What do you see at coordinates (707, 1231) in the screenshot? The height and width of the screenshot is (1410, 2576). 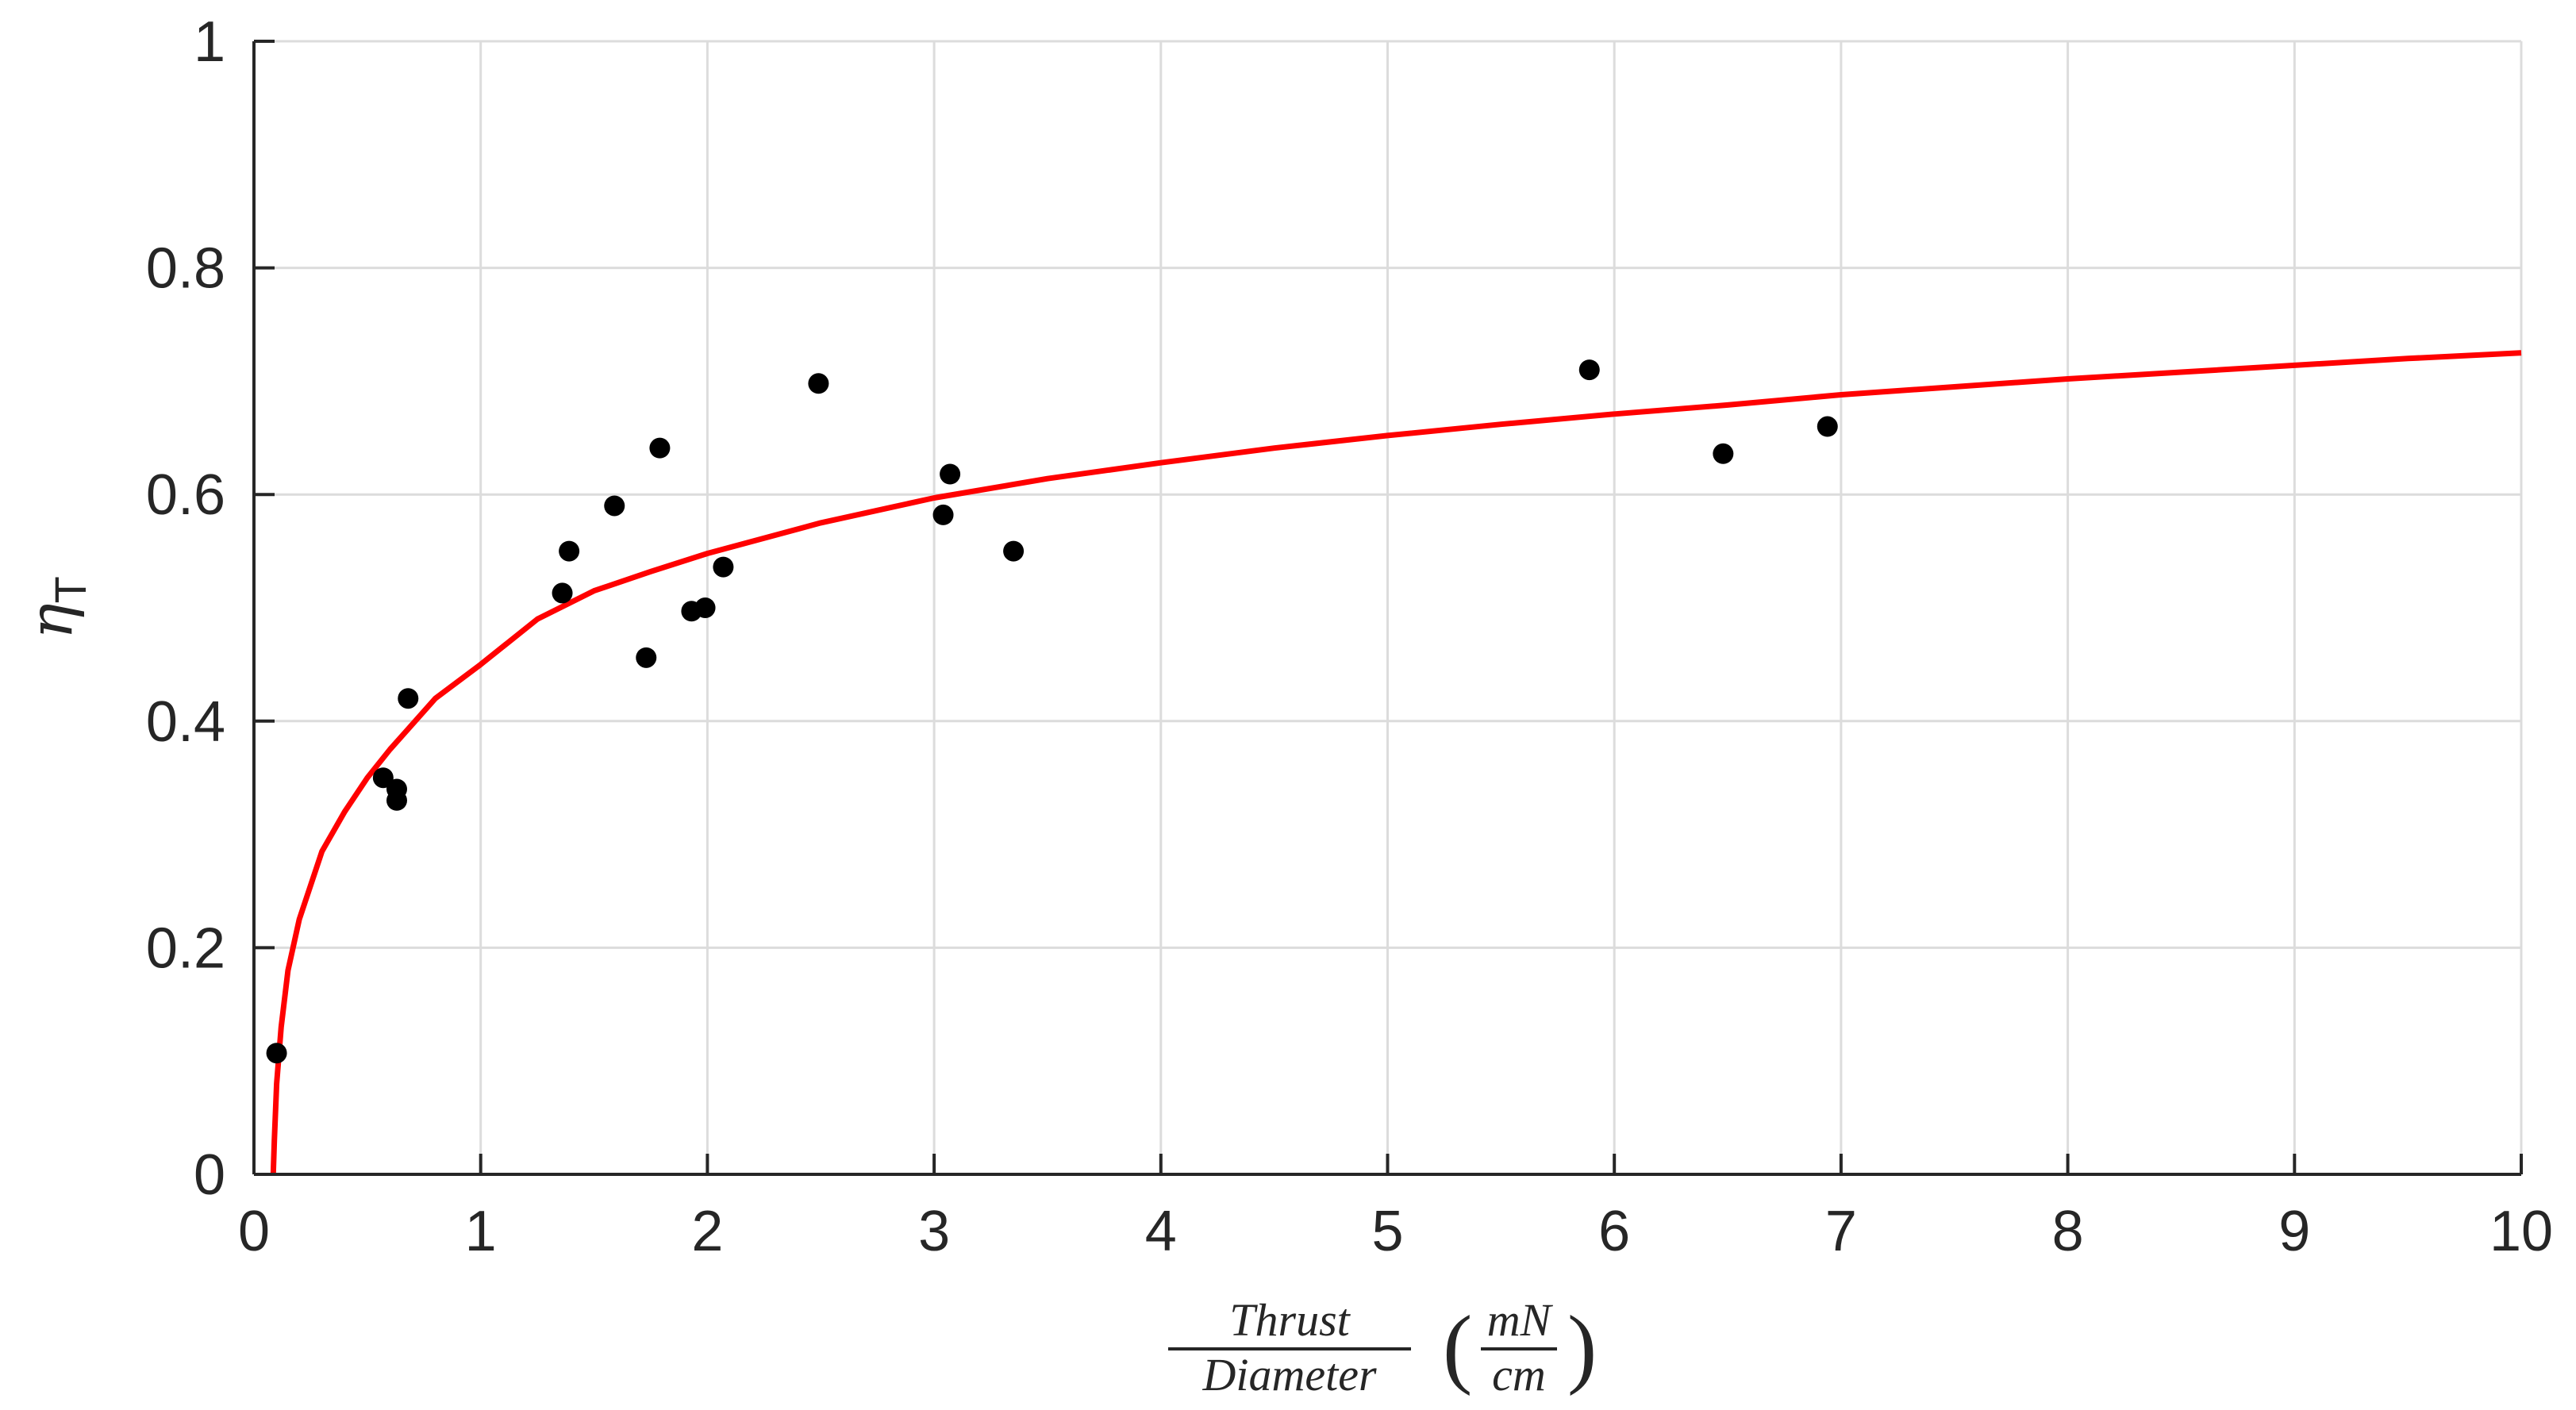 I see `x-tick-label-2: 2` at bounding box center [707, 1231].